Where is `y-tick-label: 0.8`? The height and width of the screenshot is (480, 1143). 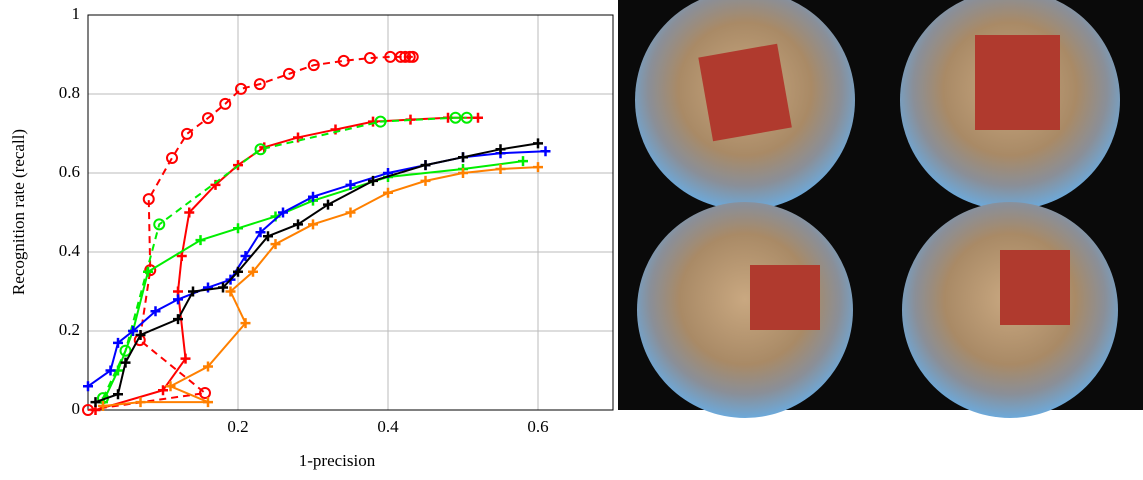
y-tick-label: 0.8 is located at coordinates (69, 92).